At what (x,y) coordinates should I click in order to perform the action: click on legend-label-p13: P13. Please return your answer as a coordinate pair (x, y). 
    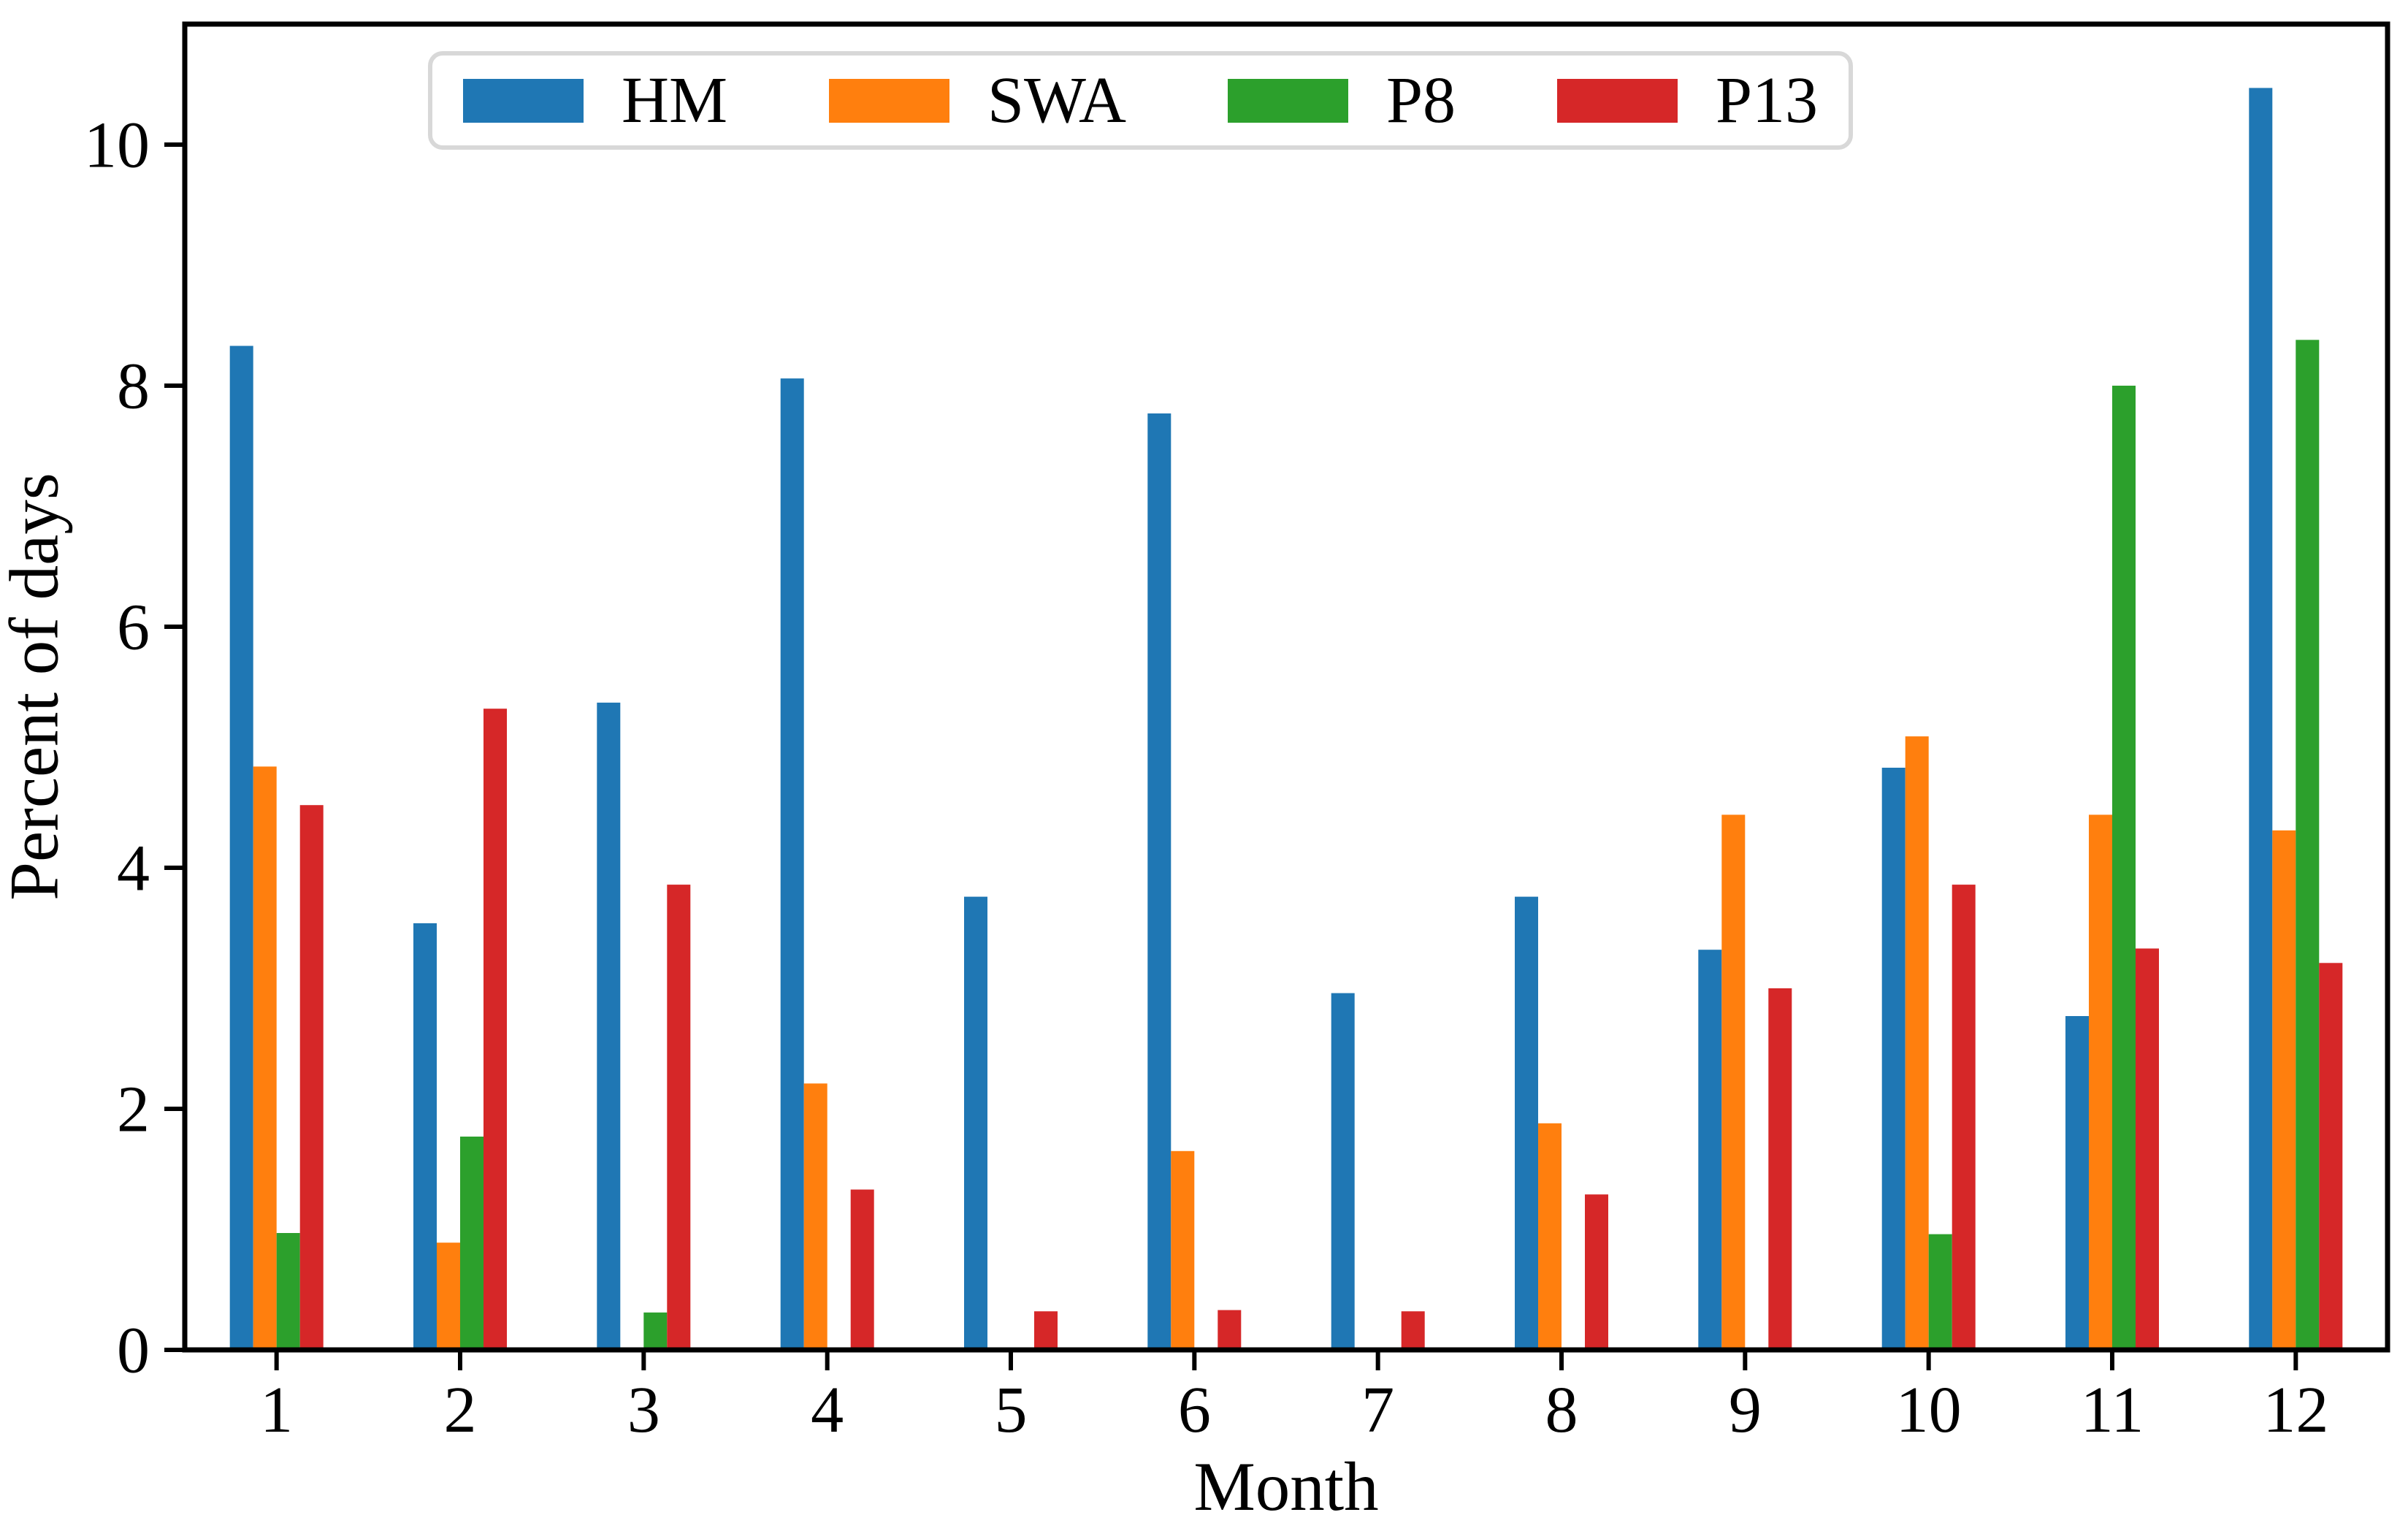
    Looking at the image, I should click on (1766, 100).